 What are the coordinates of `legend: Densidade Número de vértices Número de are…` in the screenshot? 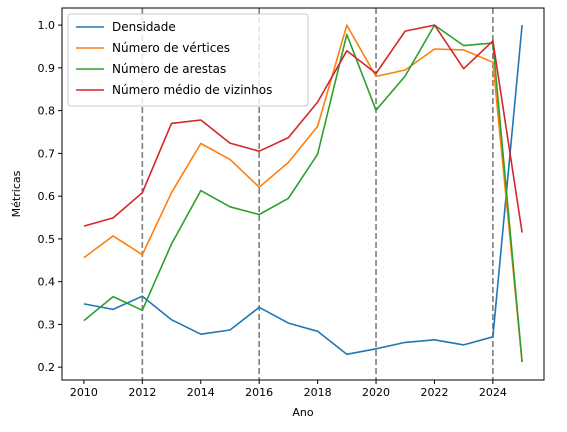 It's located at (188, 60).